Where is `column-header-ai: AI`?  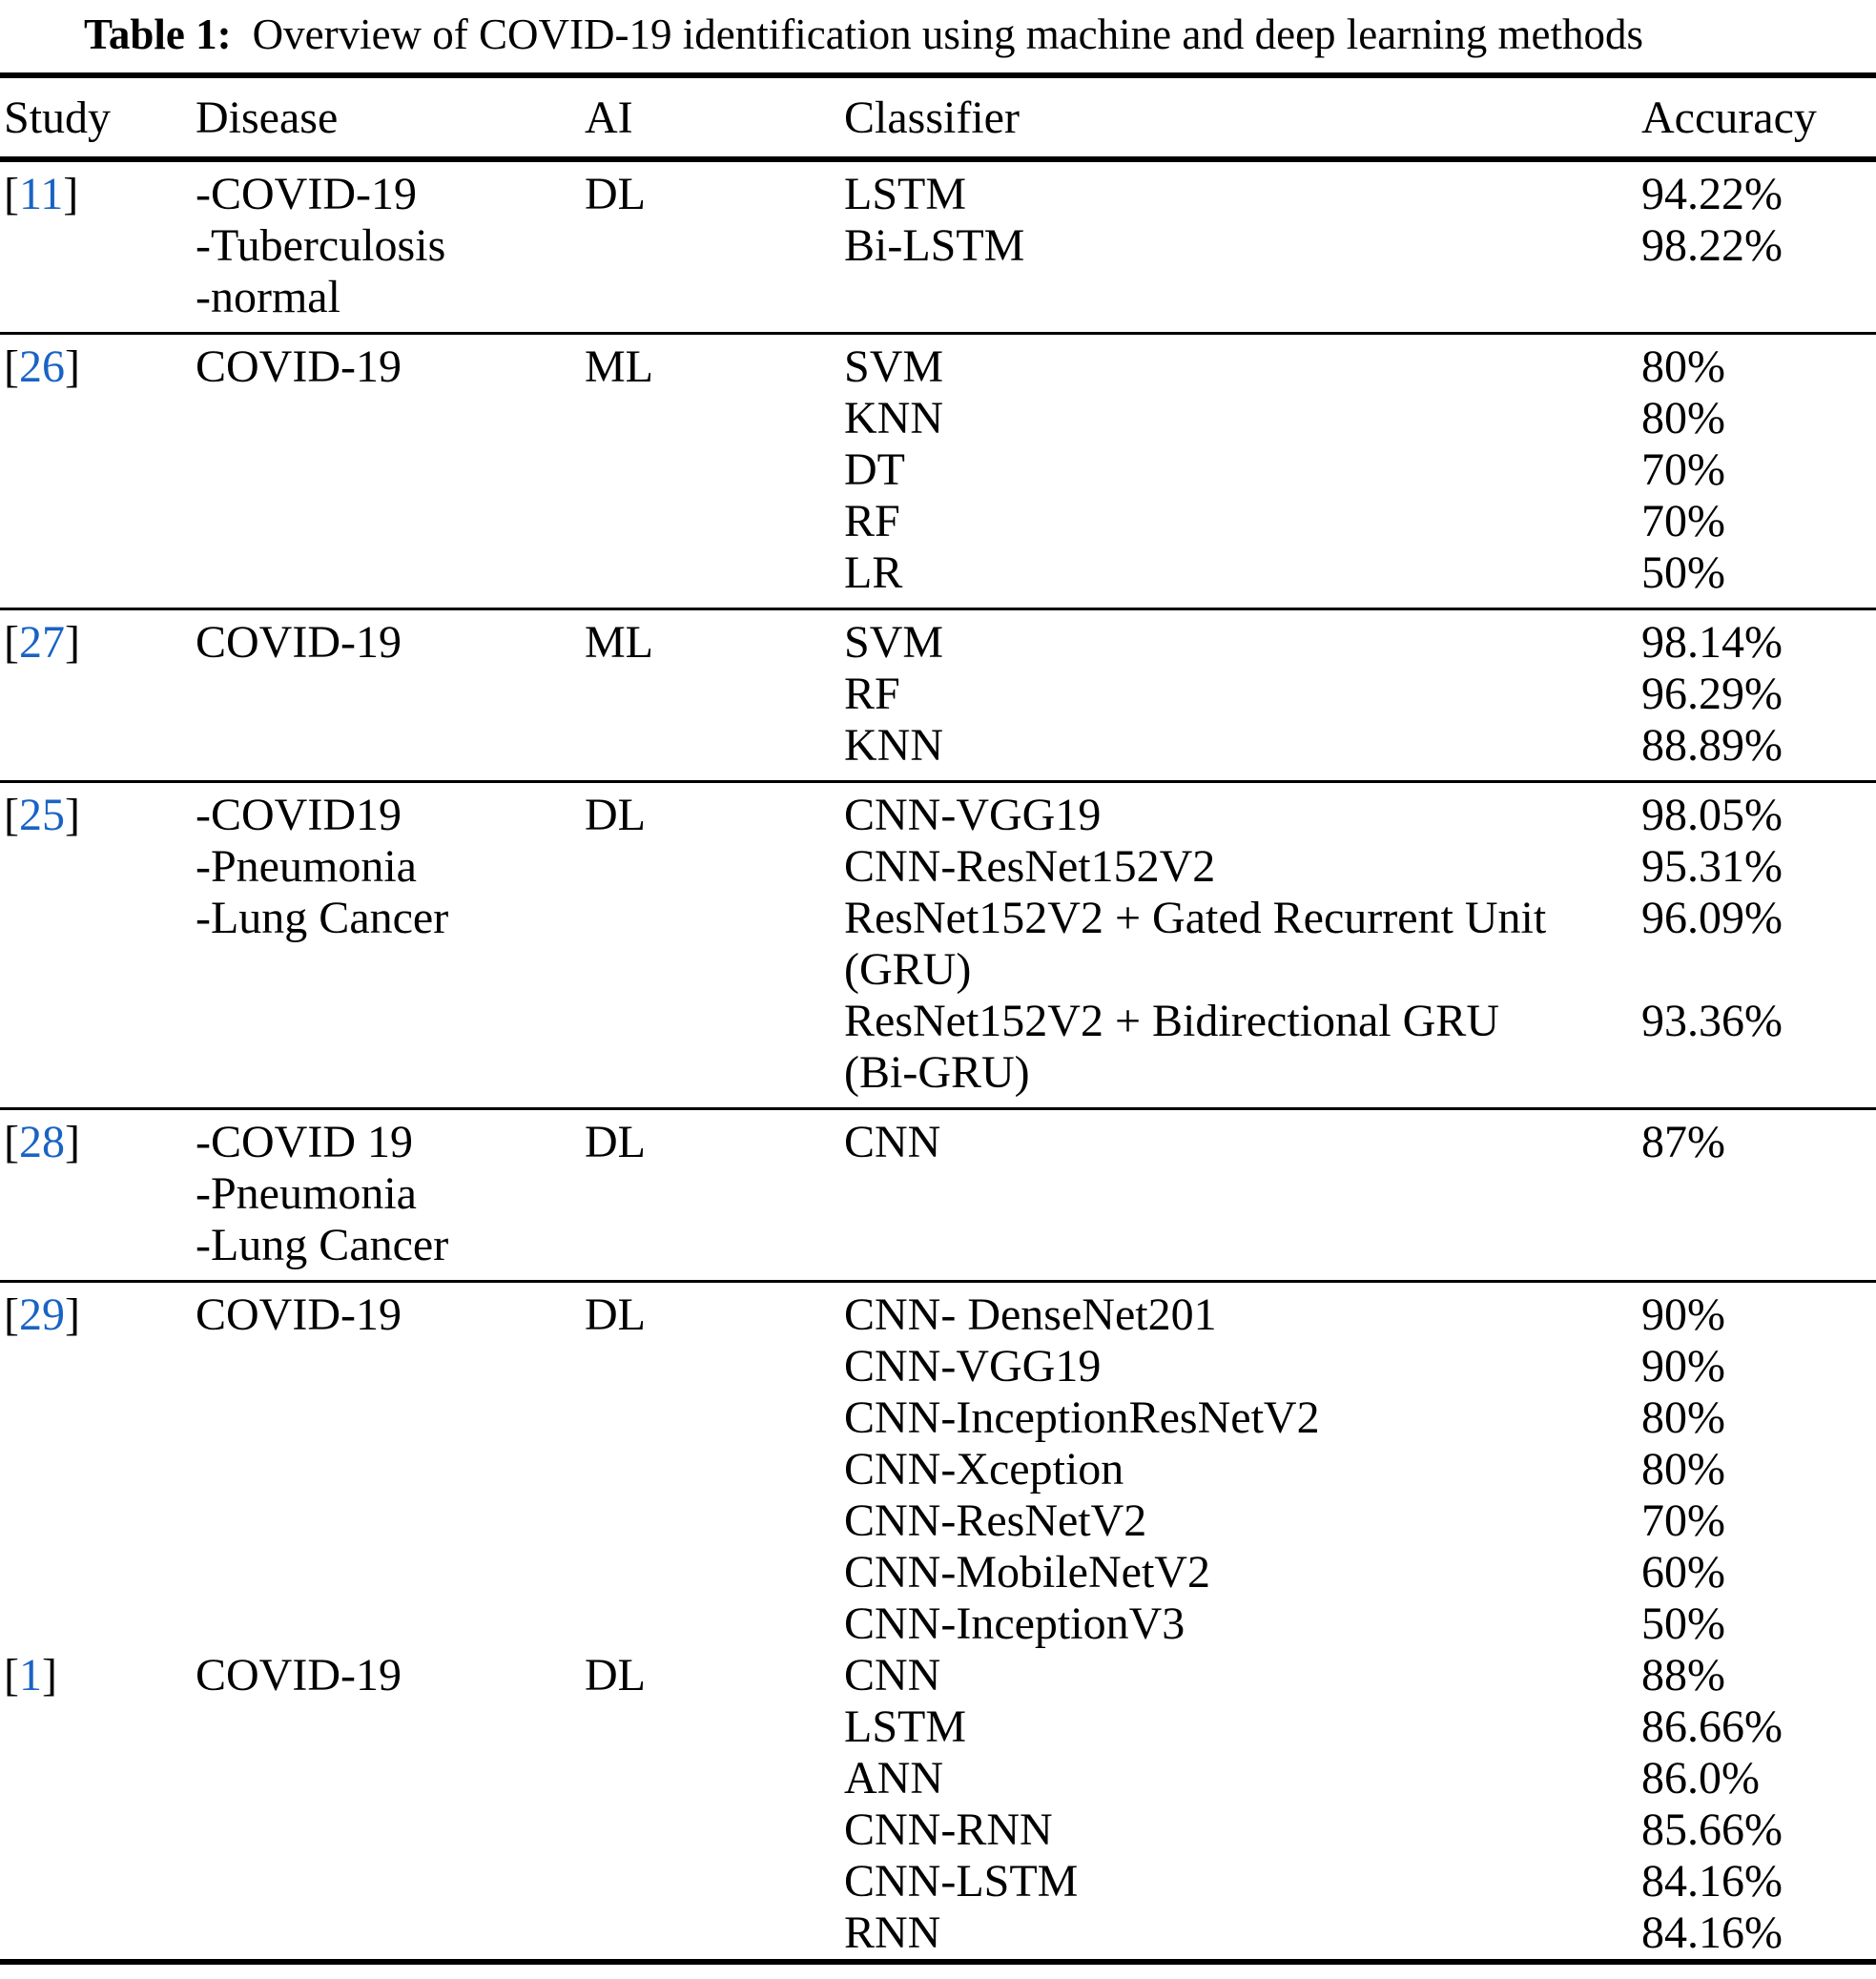
column-header-ai: AI is located at coordinates (609, 118).